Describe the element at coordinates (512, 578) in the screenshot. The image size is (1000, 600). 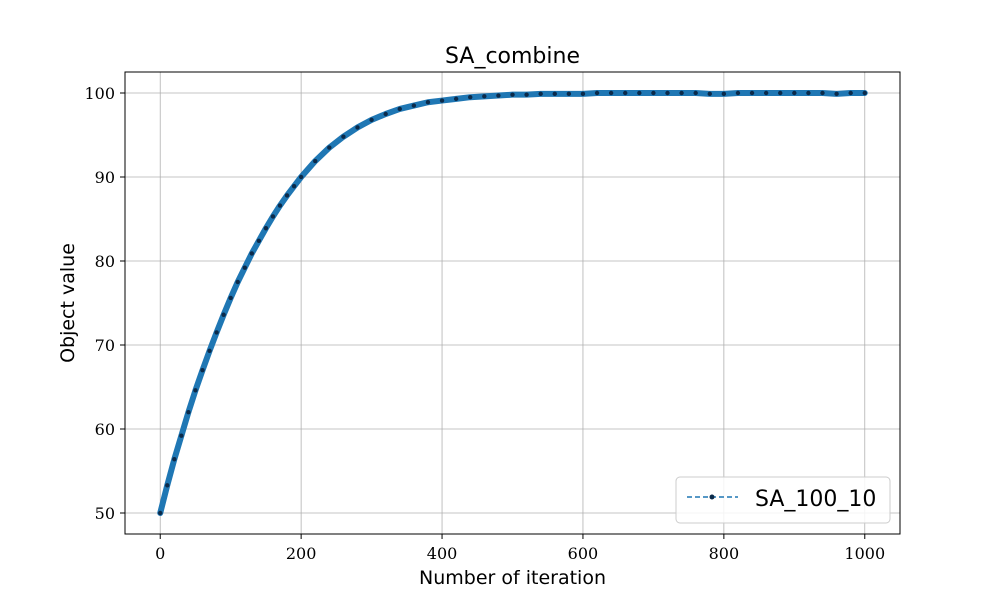
I see `x-axis-label: Number of iteration` at that location.